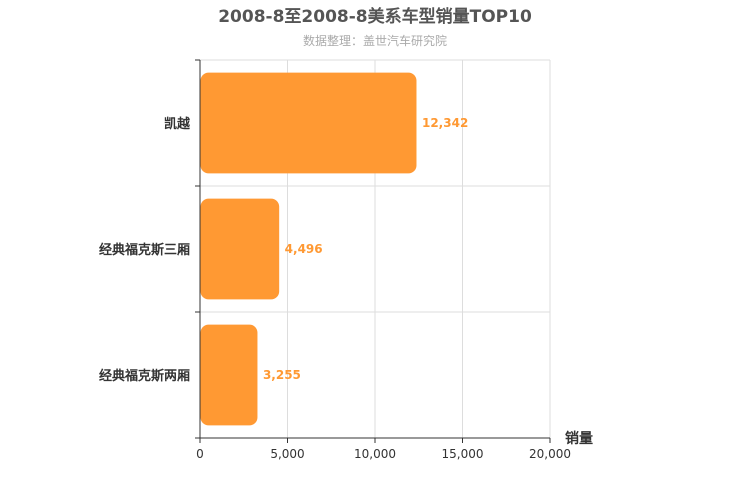  I want to click on category-label: 经典福克斯两厢, so click(144, 376).